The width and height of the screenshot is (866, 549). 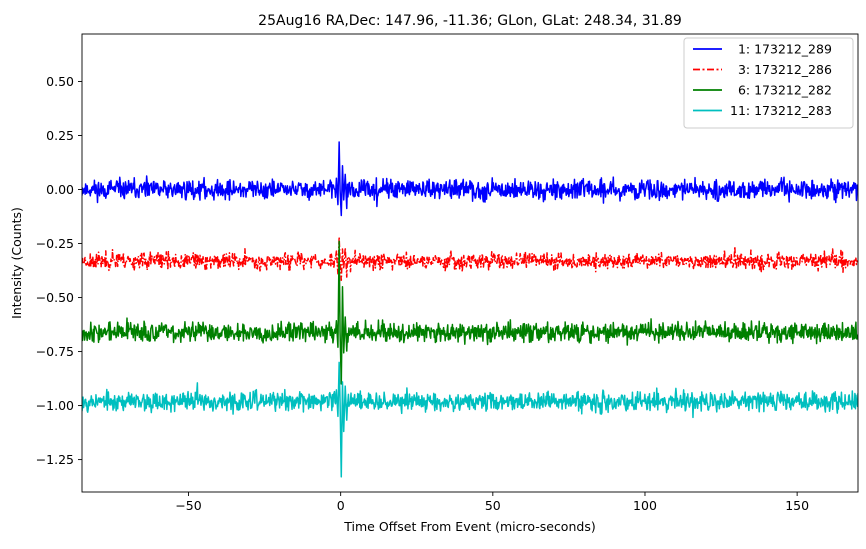 I want to click on x-tick-label: 150, so click(x=797, y=505).